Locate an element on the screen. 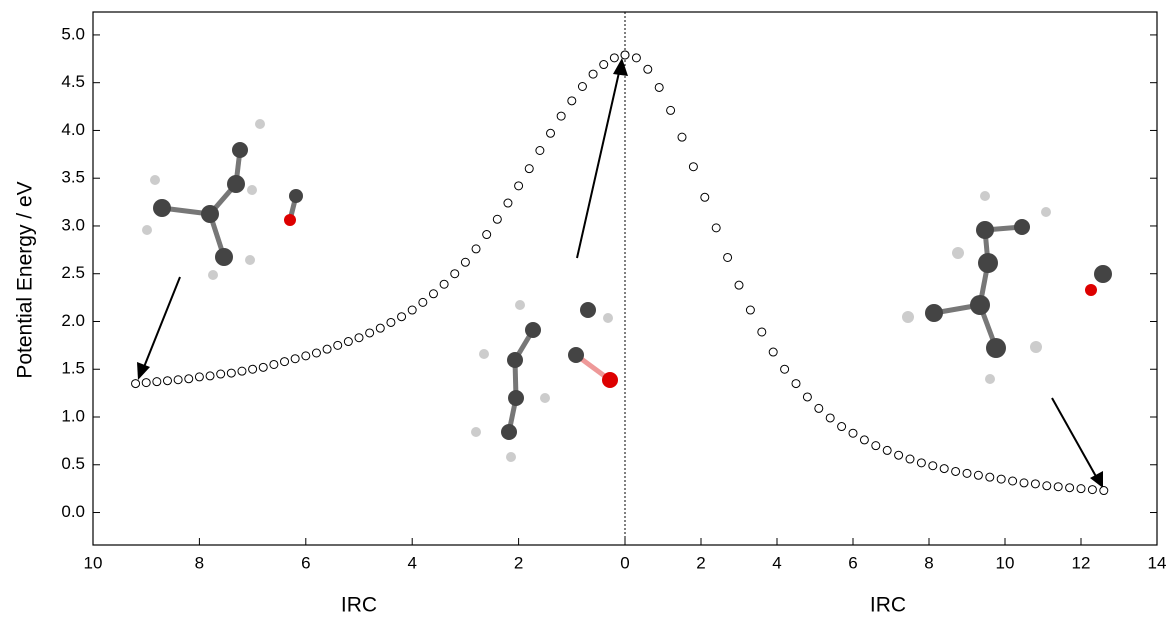 This screenshot has height=623, width=1169. y-tick-label: 5.0 is located at coordinates (73, 33).